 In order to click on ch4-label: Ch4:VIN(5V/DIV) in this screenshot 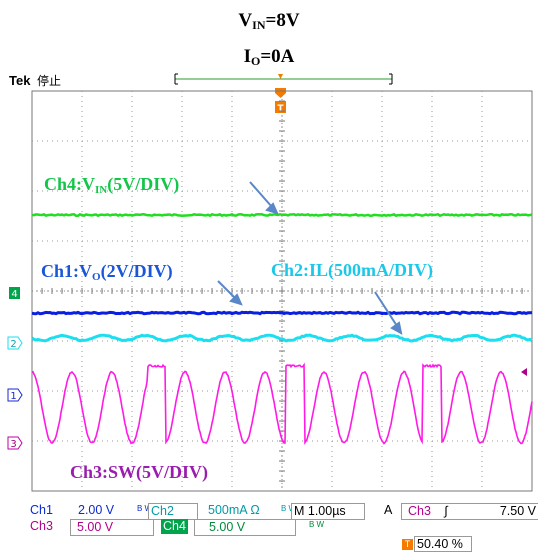, I will do `click(111, 185)`.